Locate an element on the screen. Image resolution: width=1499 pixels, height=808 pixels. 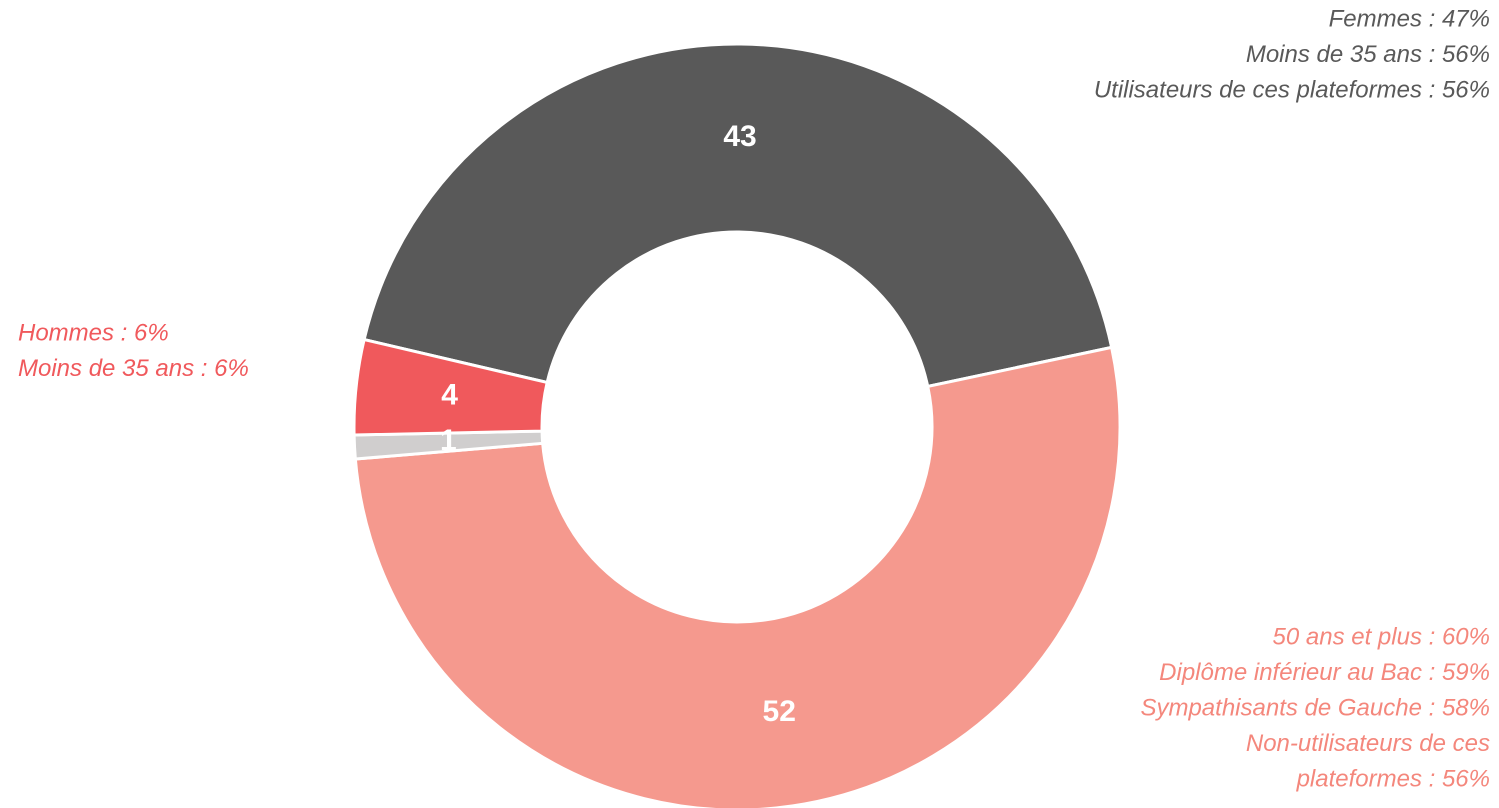
value-label: 52 is located at coordinates (779, 711).